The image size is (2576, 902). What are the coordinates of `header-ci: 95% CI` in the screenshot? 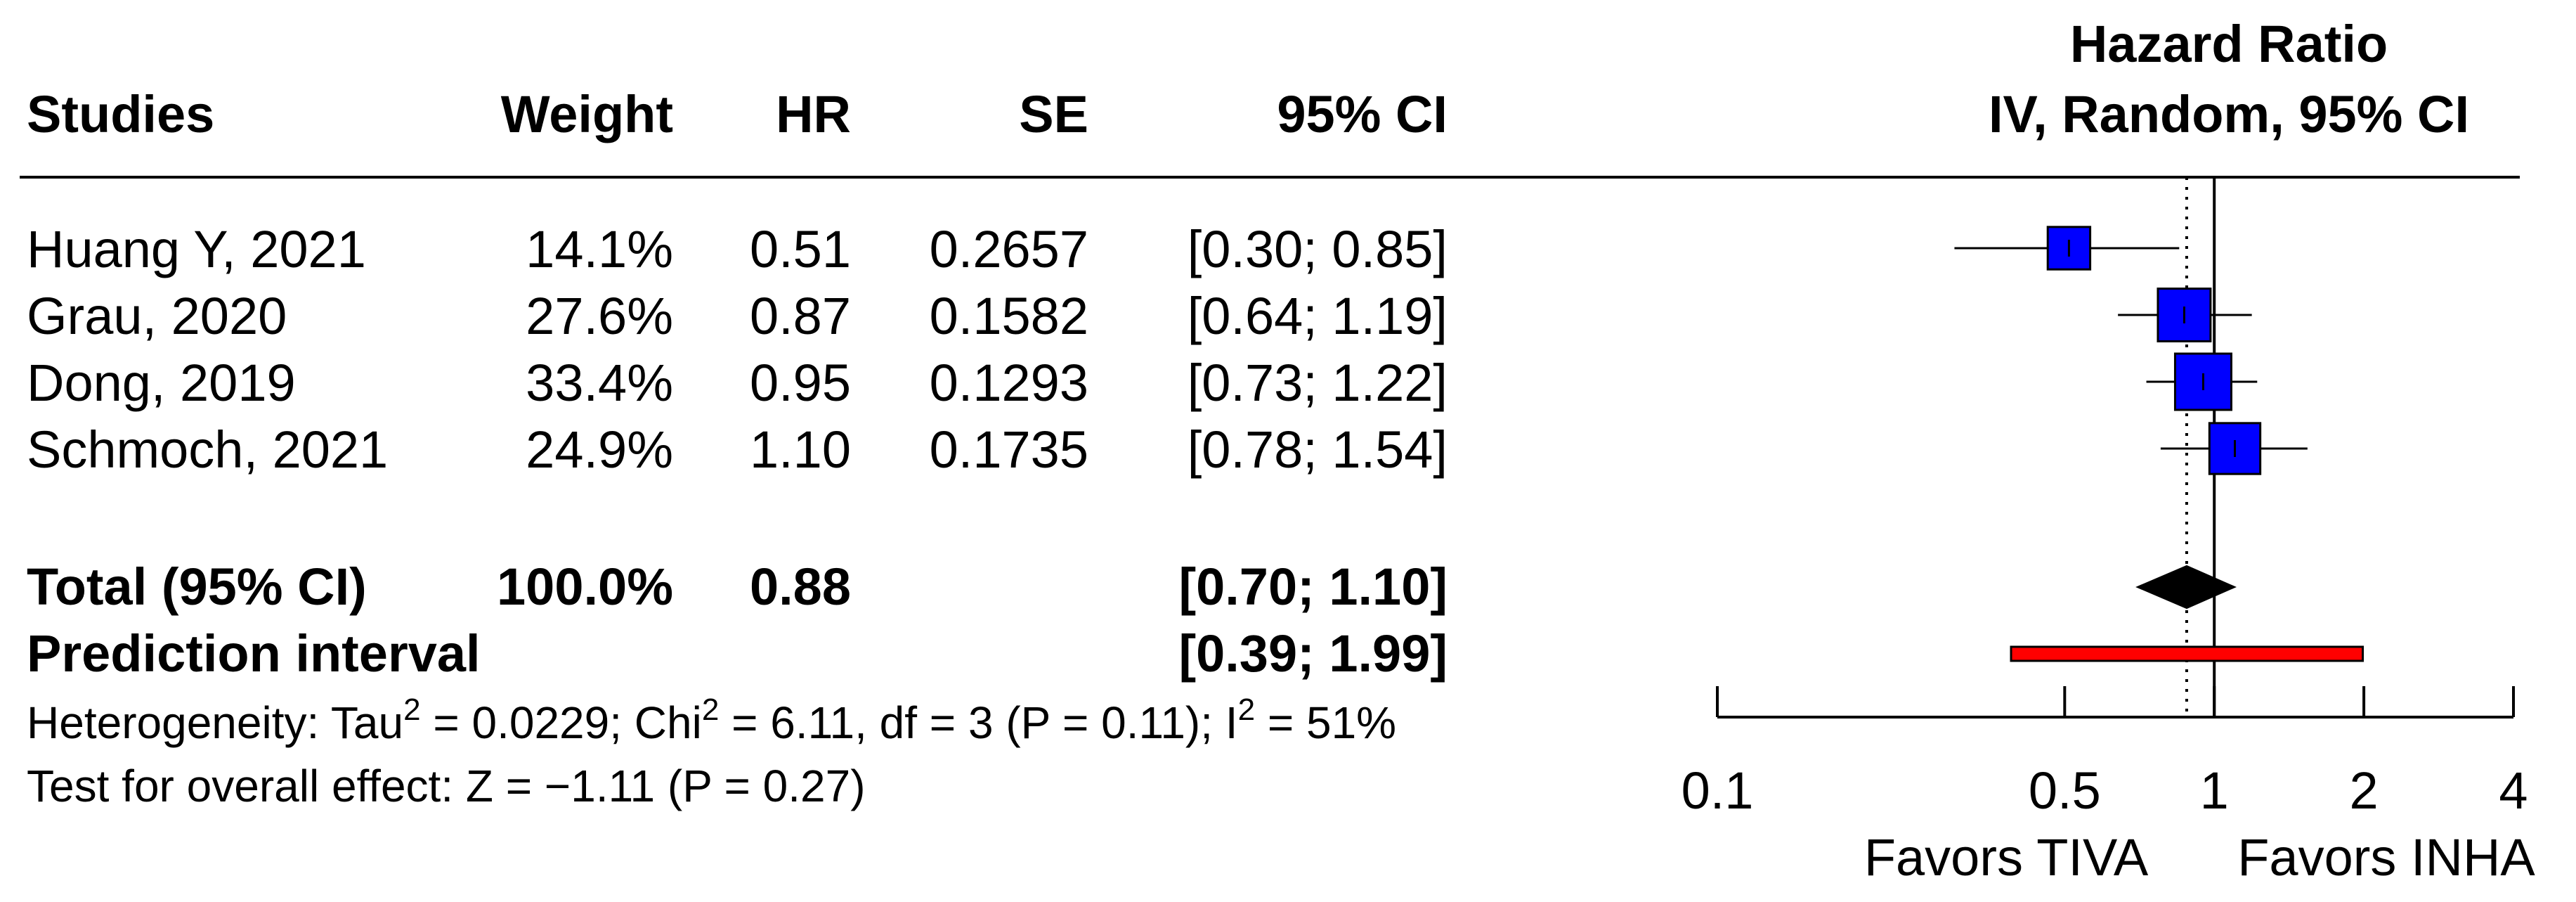 It's located at (1362, 114).